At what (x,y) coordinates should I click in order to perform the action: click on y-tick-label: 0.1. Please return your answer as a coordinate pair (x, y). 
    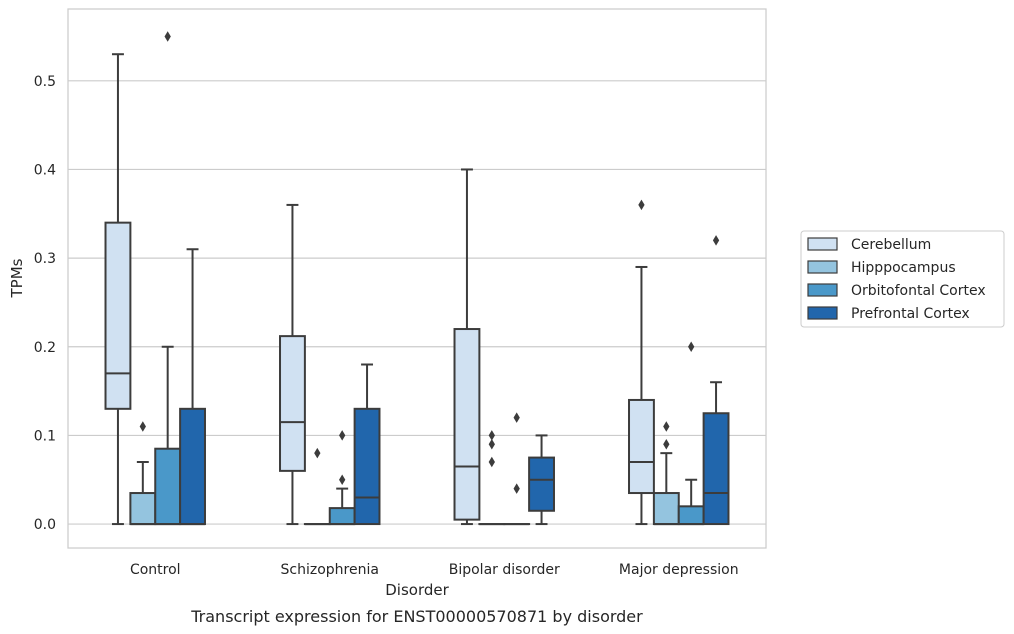
    Looking at the image, I should click on (45, 436).